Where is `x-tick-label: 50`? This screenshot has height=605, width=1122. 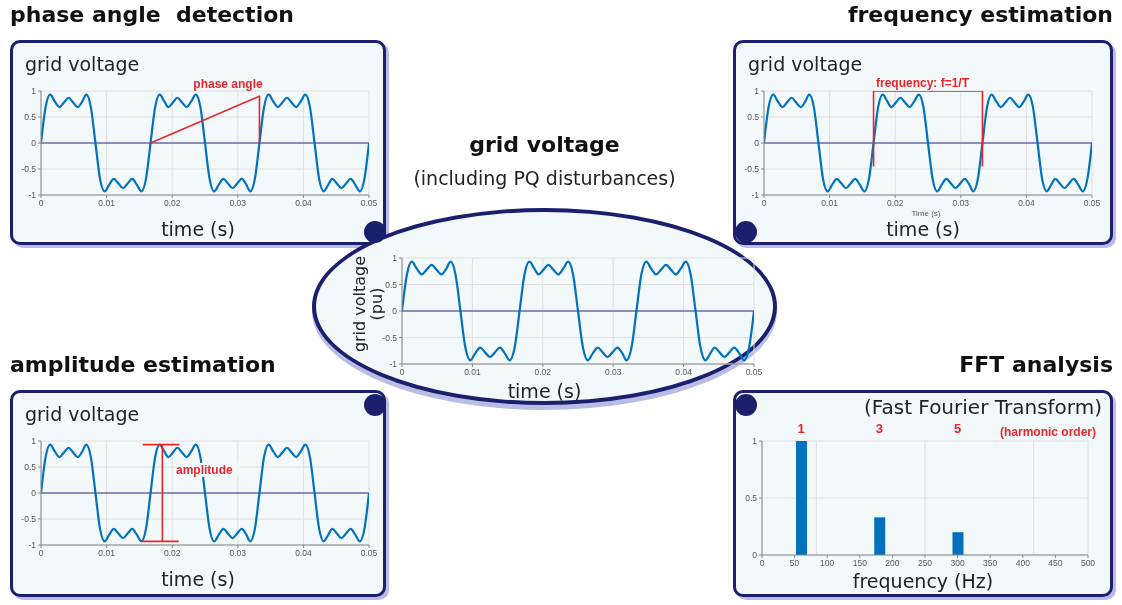
x-tick-label: 50 is located at coordinates (794, 563).